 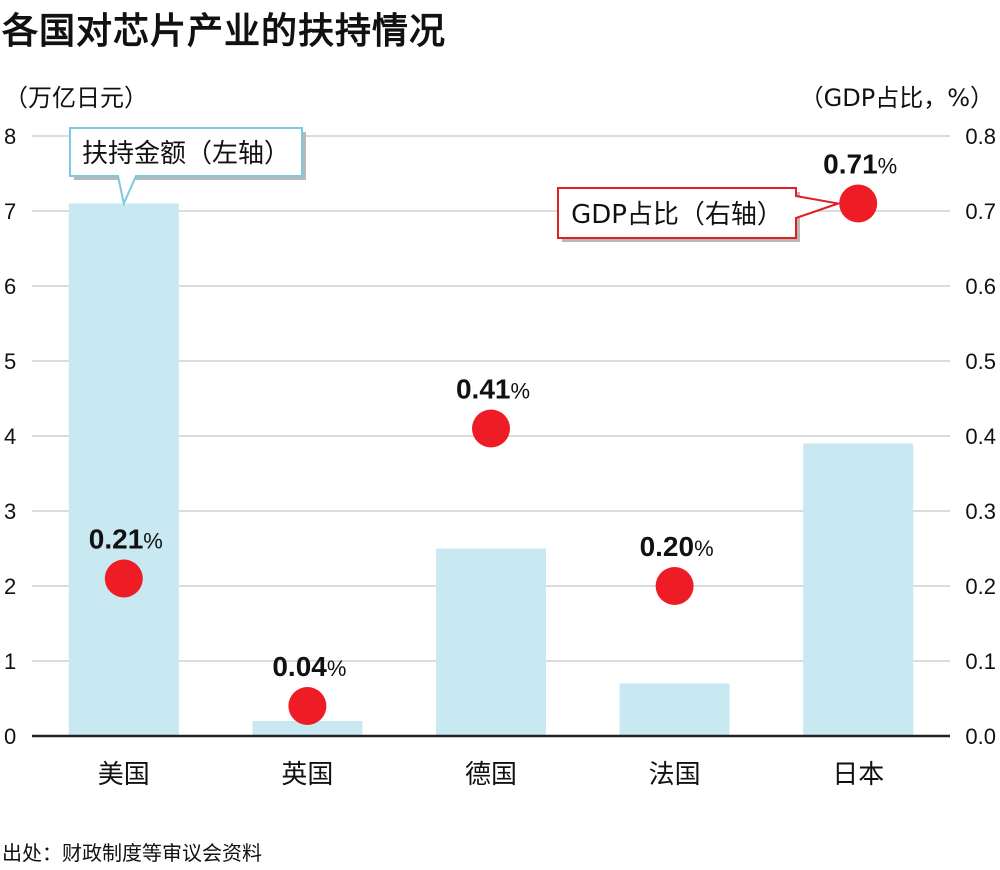 I want to click on data-label: 0.71%, so click(x=860, y=164).